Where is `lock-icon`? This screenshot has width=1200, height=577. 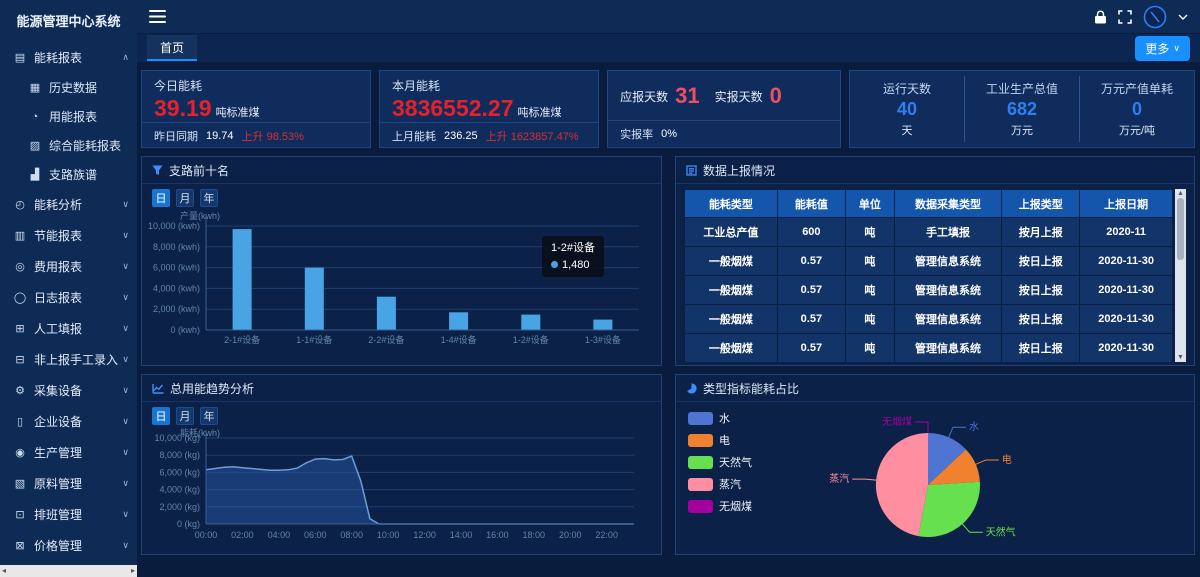 lock-icon is located at coordinates (1100, 17).